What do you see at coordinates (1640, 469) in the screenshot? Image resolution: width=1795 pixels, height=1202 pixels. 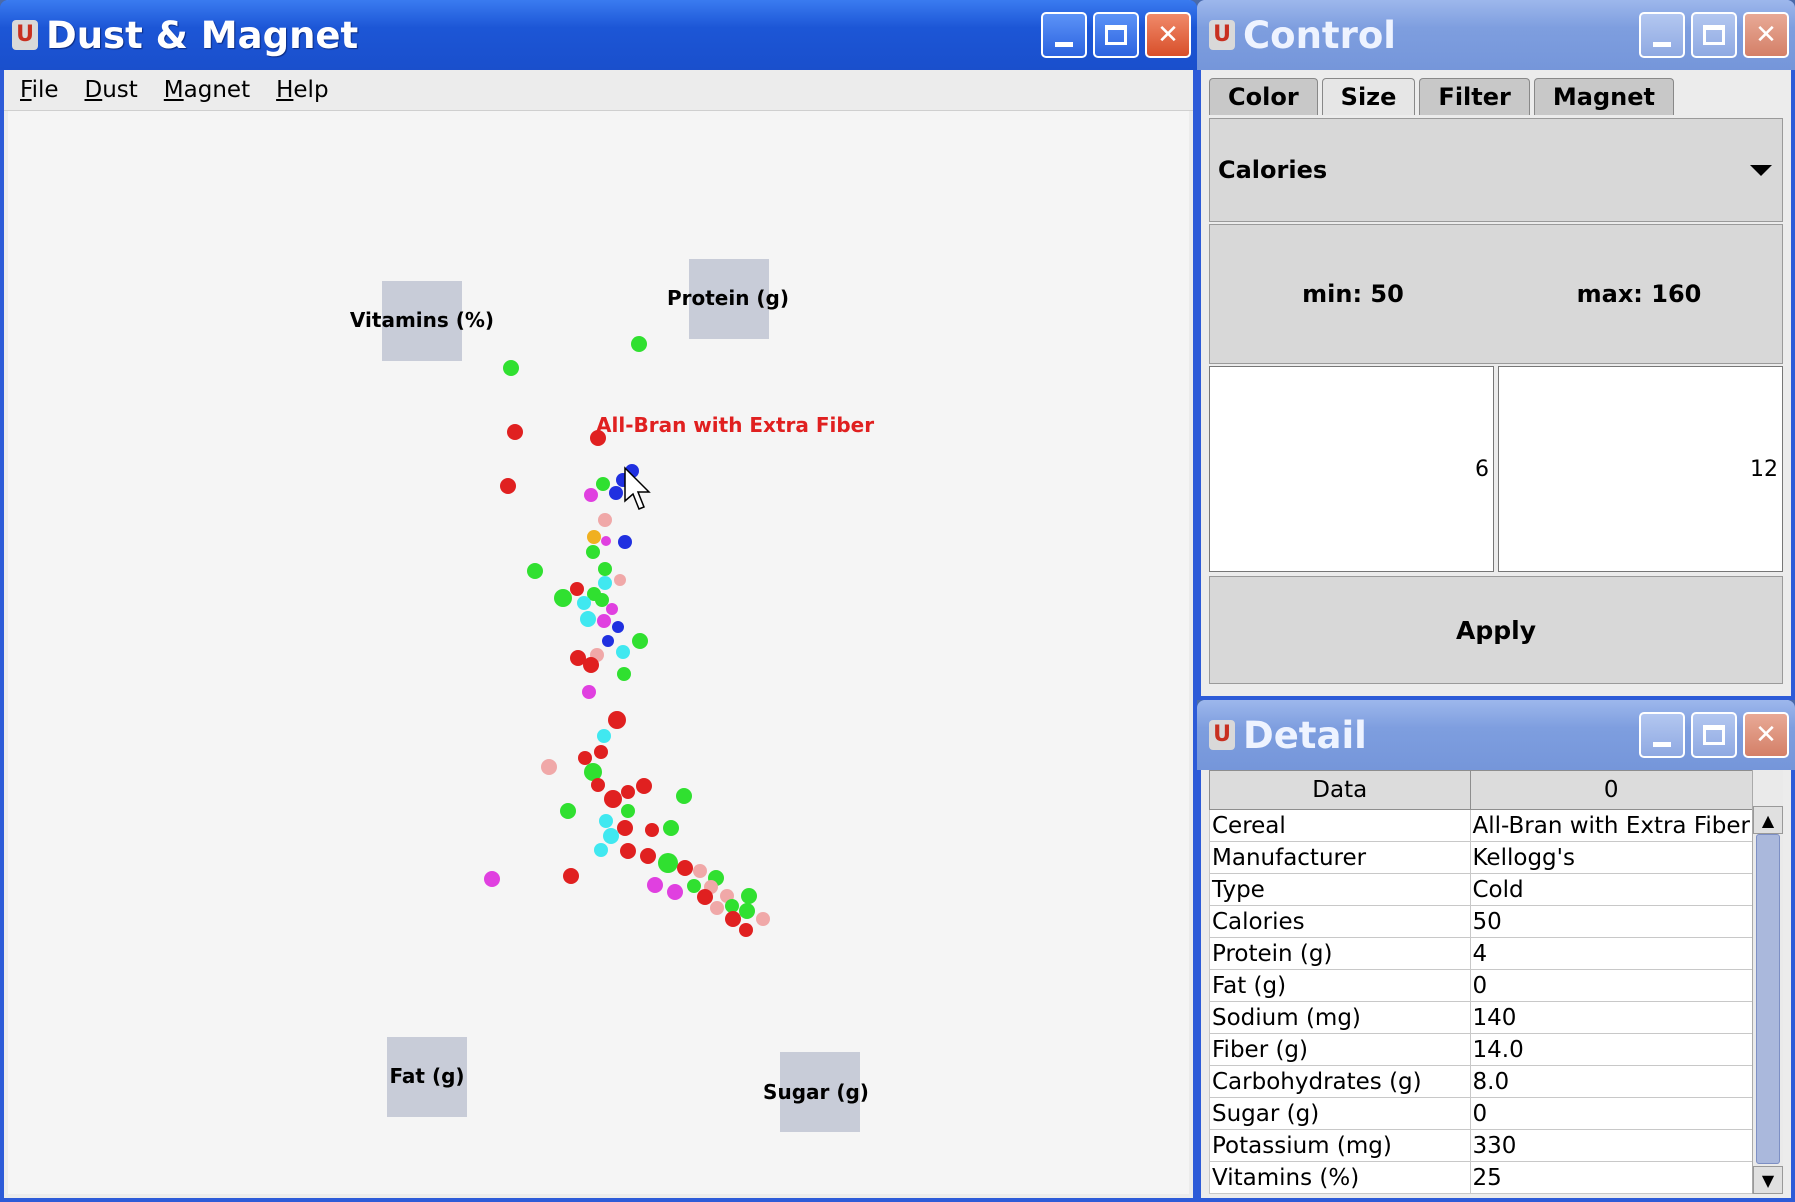 I see `max-size-input: 12` at bounding box center [1640, 469].